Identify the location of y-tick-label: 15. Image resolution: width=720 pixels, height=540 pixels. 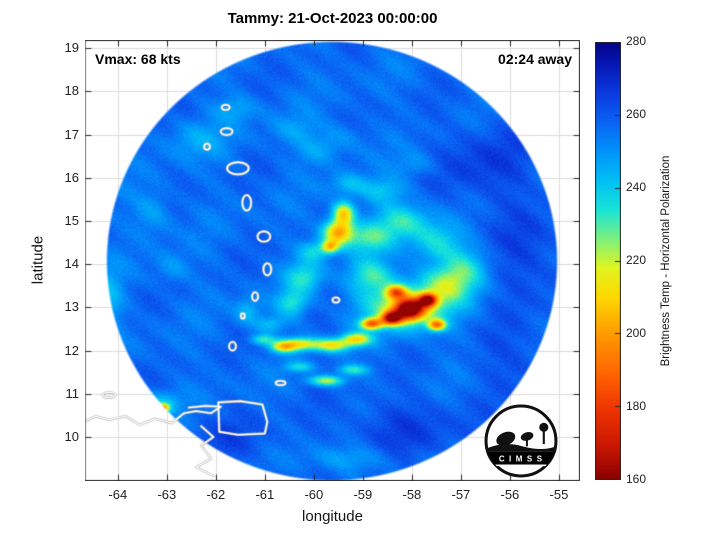
(71, 220).